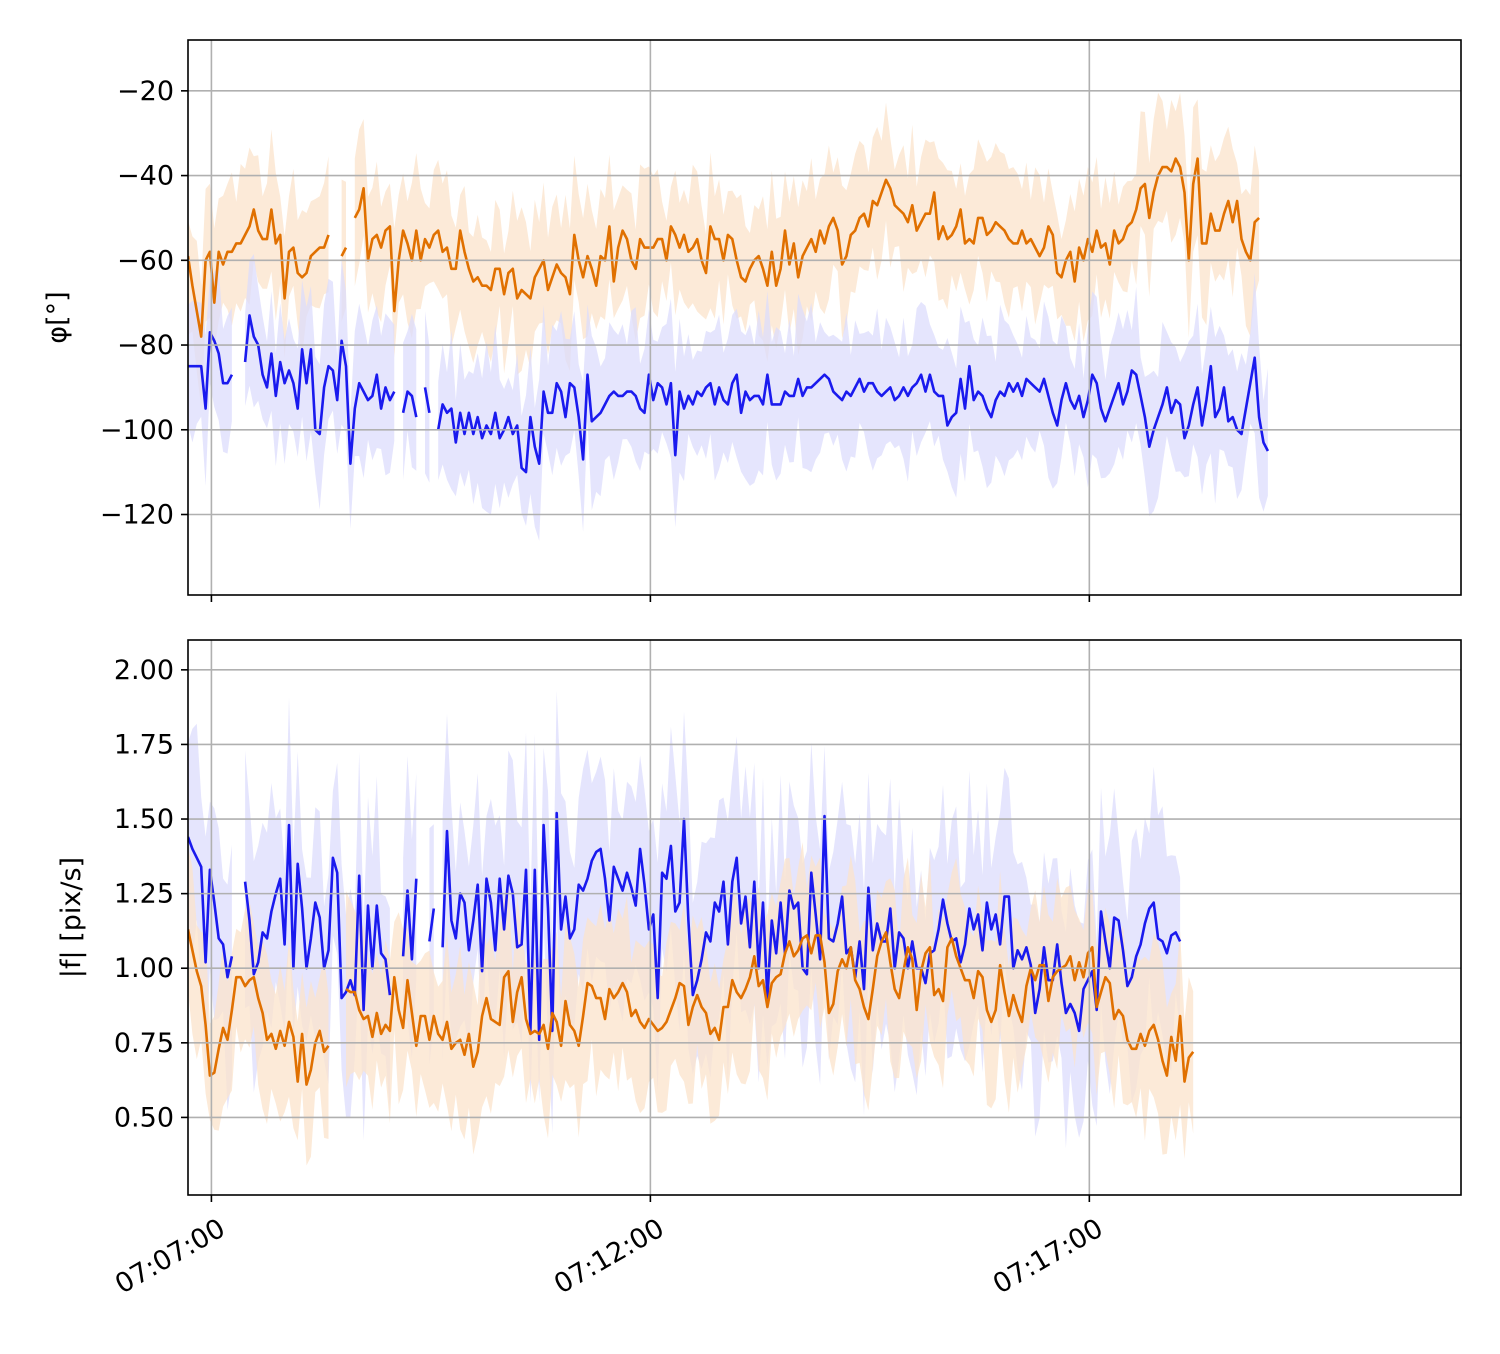 The height and width of the screenshot is (1354, 1500). Describe the element at coordinates (144, 819) in the screenshot. I see `y-tick-label: 1.50` at that location.